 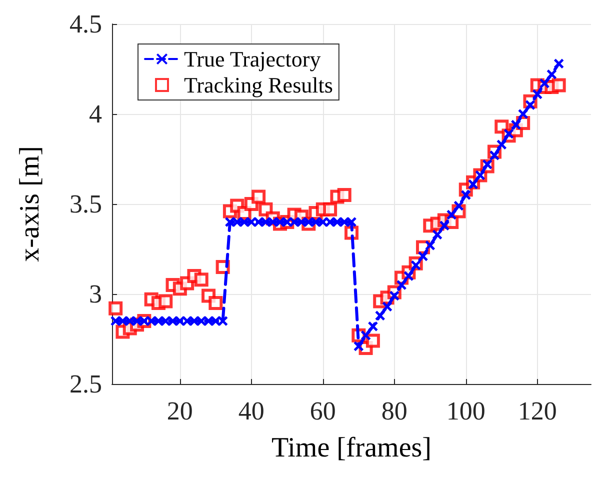 I want to click on x-axis-title: Time [frames], so click(x=352, y=448).